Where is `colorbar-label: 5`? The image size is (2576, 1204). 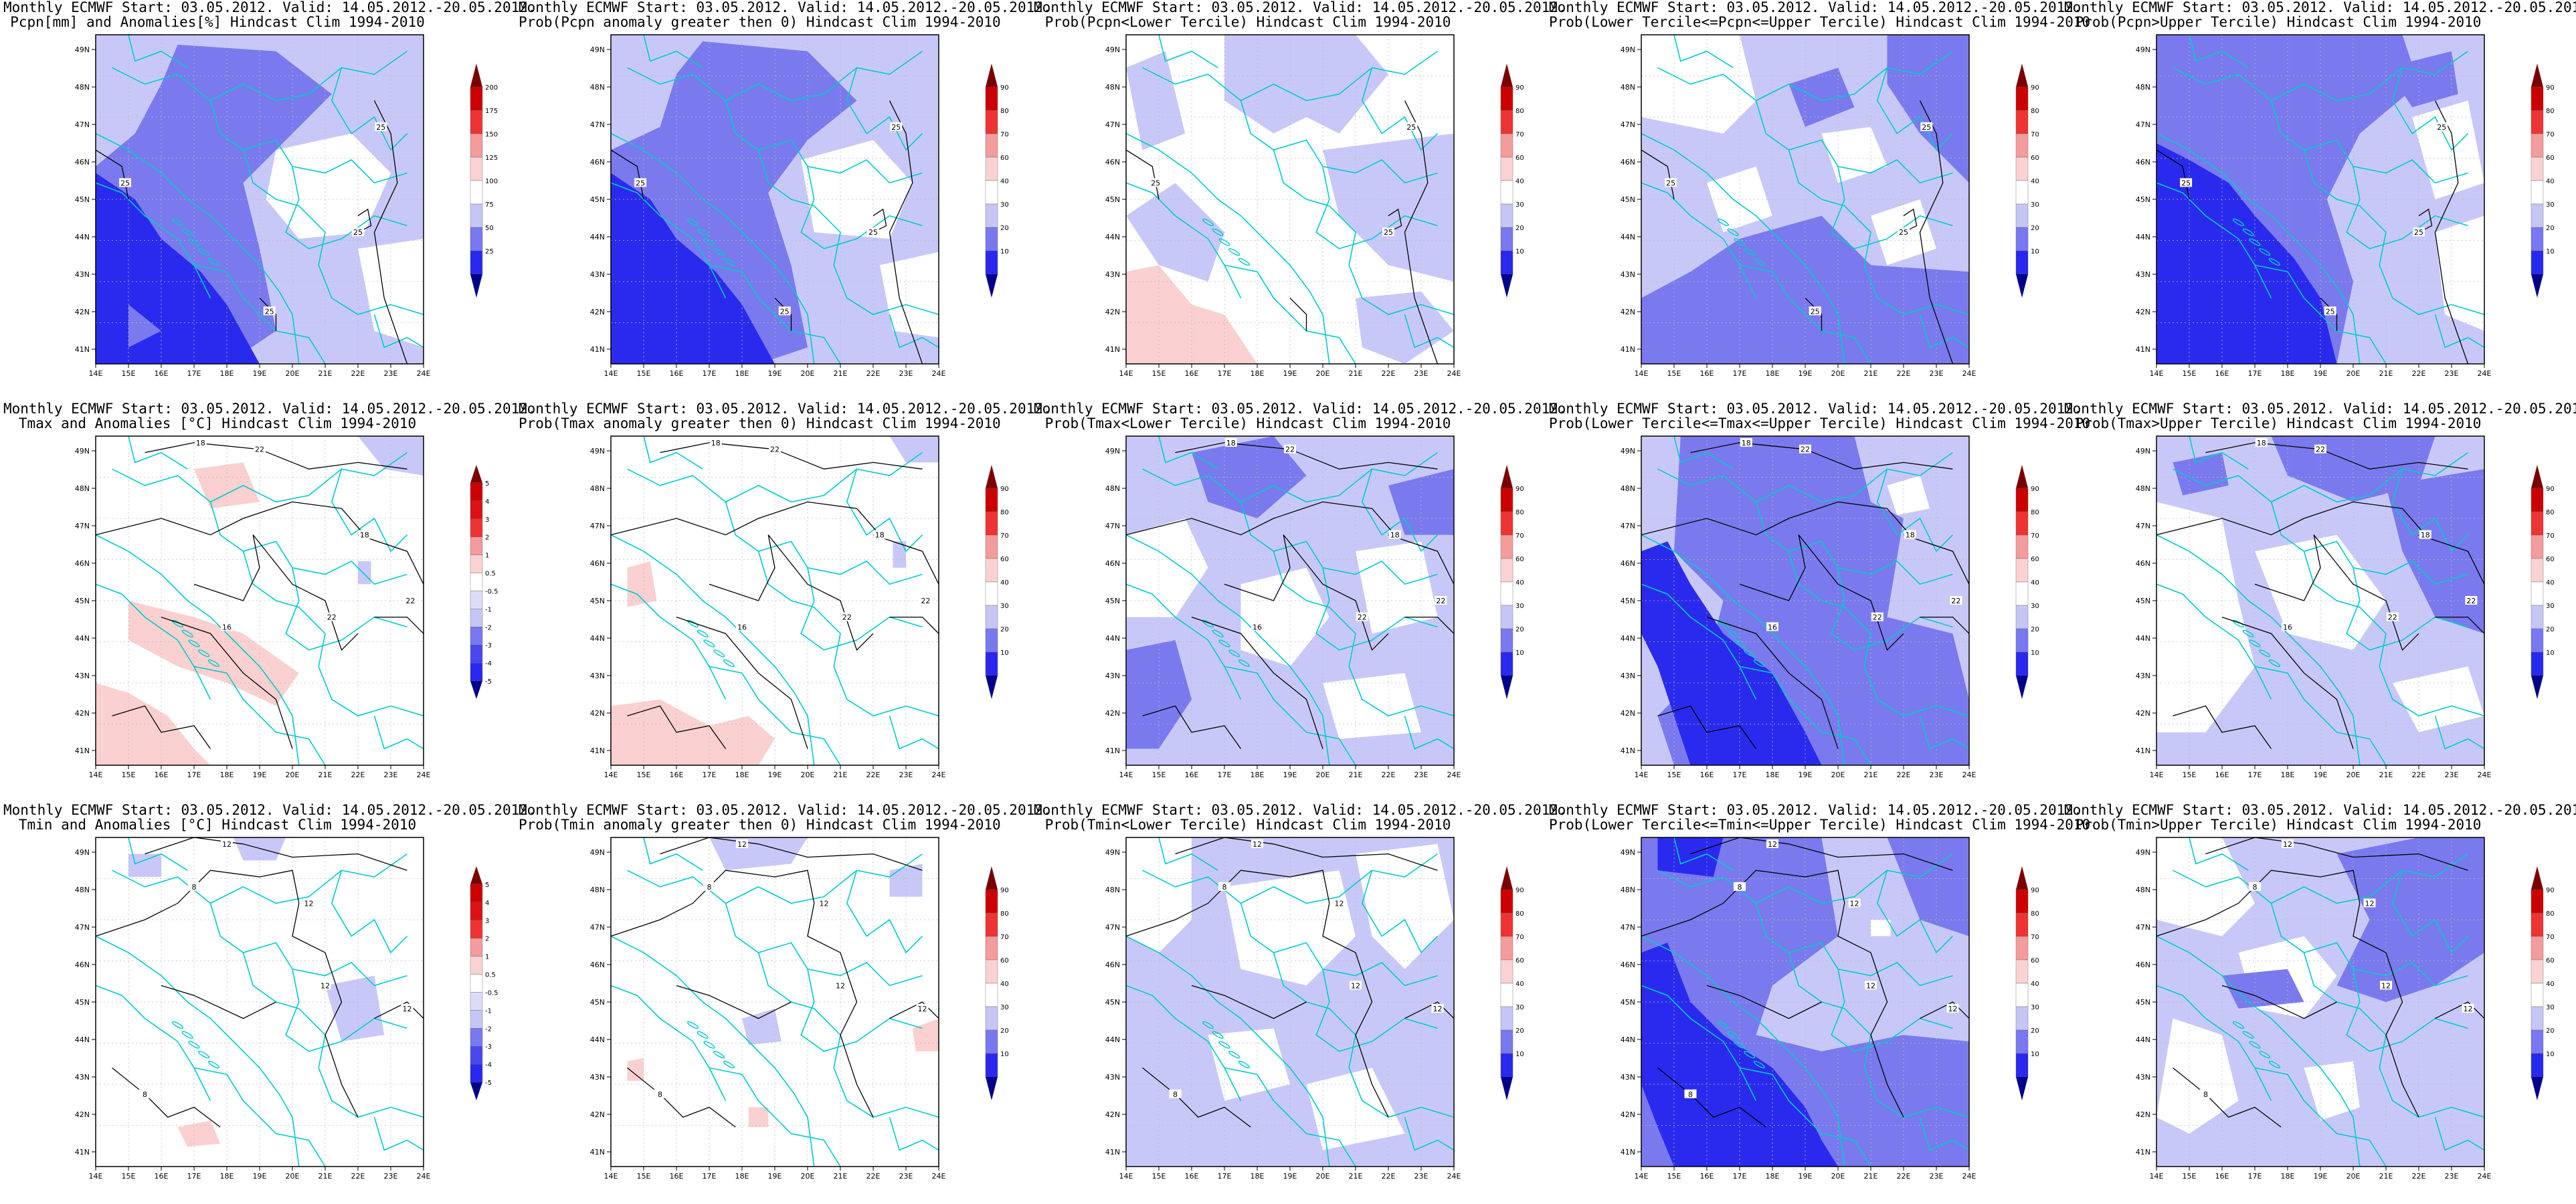 colorbar-label: 5 is located at coordinates (487, 885).